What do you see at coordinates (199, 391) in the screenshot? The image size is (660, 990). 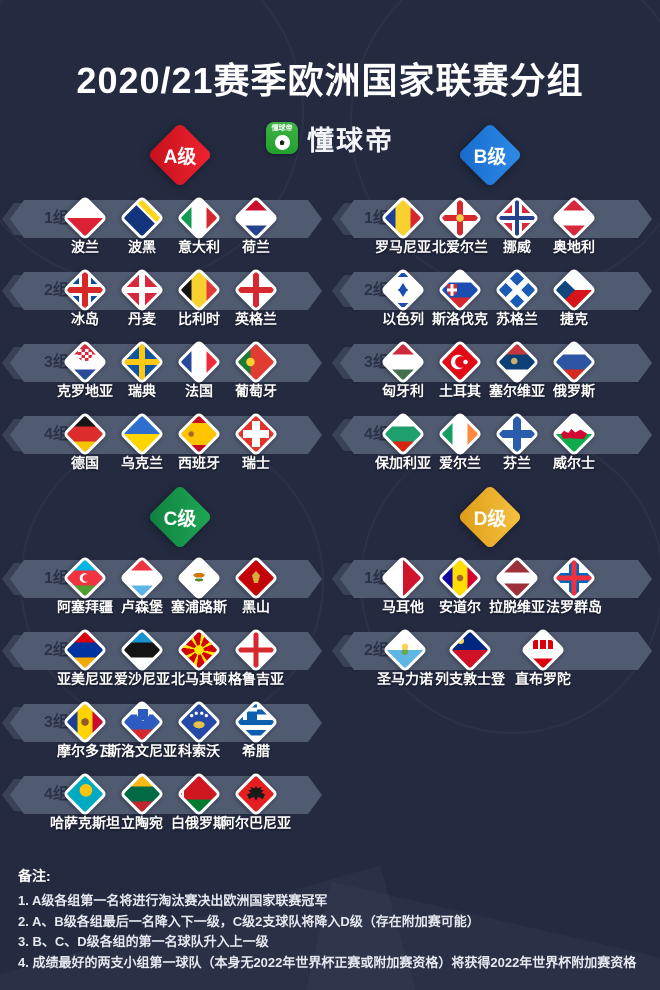 I see `team-name: 法国` at bounding box center [199, 391].